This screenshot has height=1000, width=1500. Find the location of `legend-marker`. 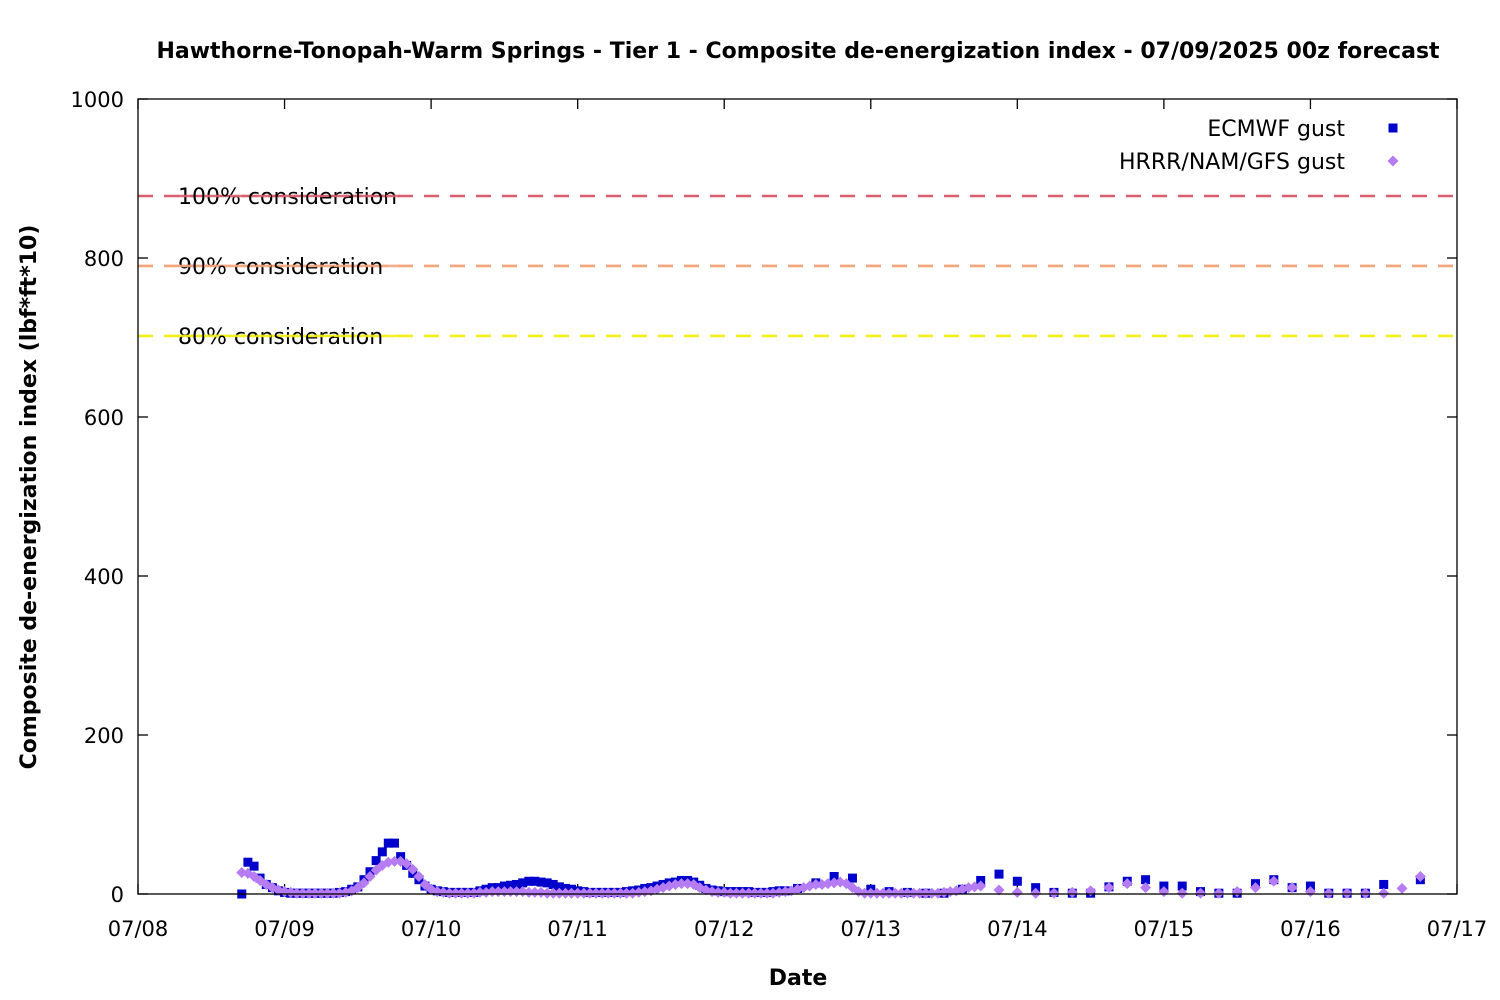

legend-marker is located at coordinates (1393, 161).